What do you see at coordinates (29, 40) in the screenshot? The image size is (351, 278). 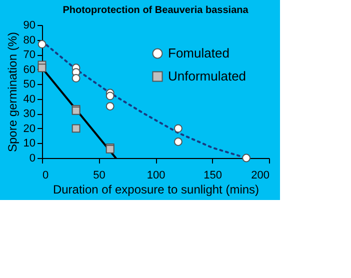 I see `y-tick-label: 80` at bounding box center [29, 40].